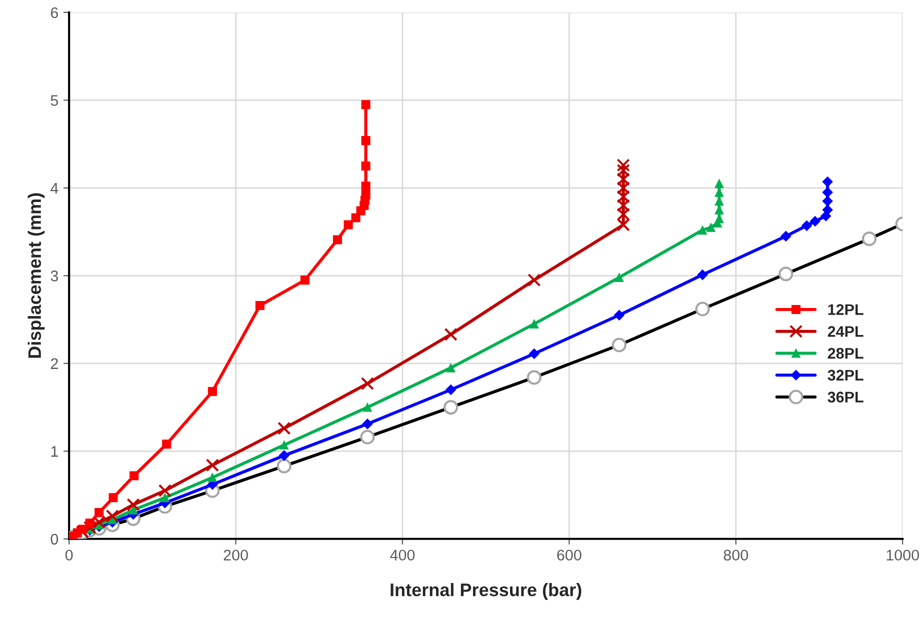 The width and height of the screenshot is (921, 623). I want to click on legend-label: 24PL, so click(846, 331).